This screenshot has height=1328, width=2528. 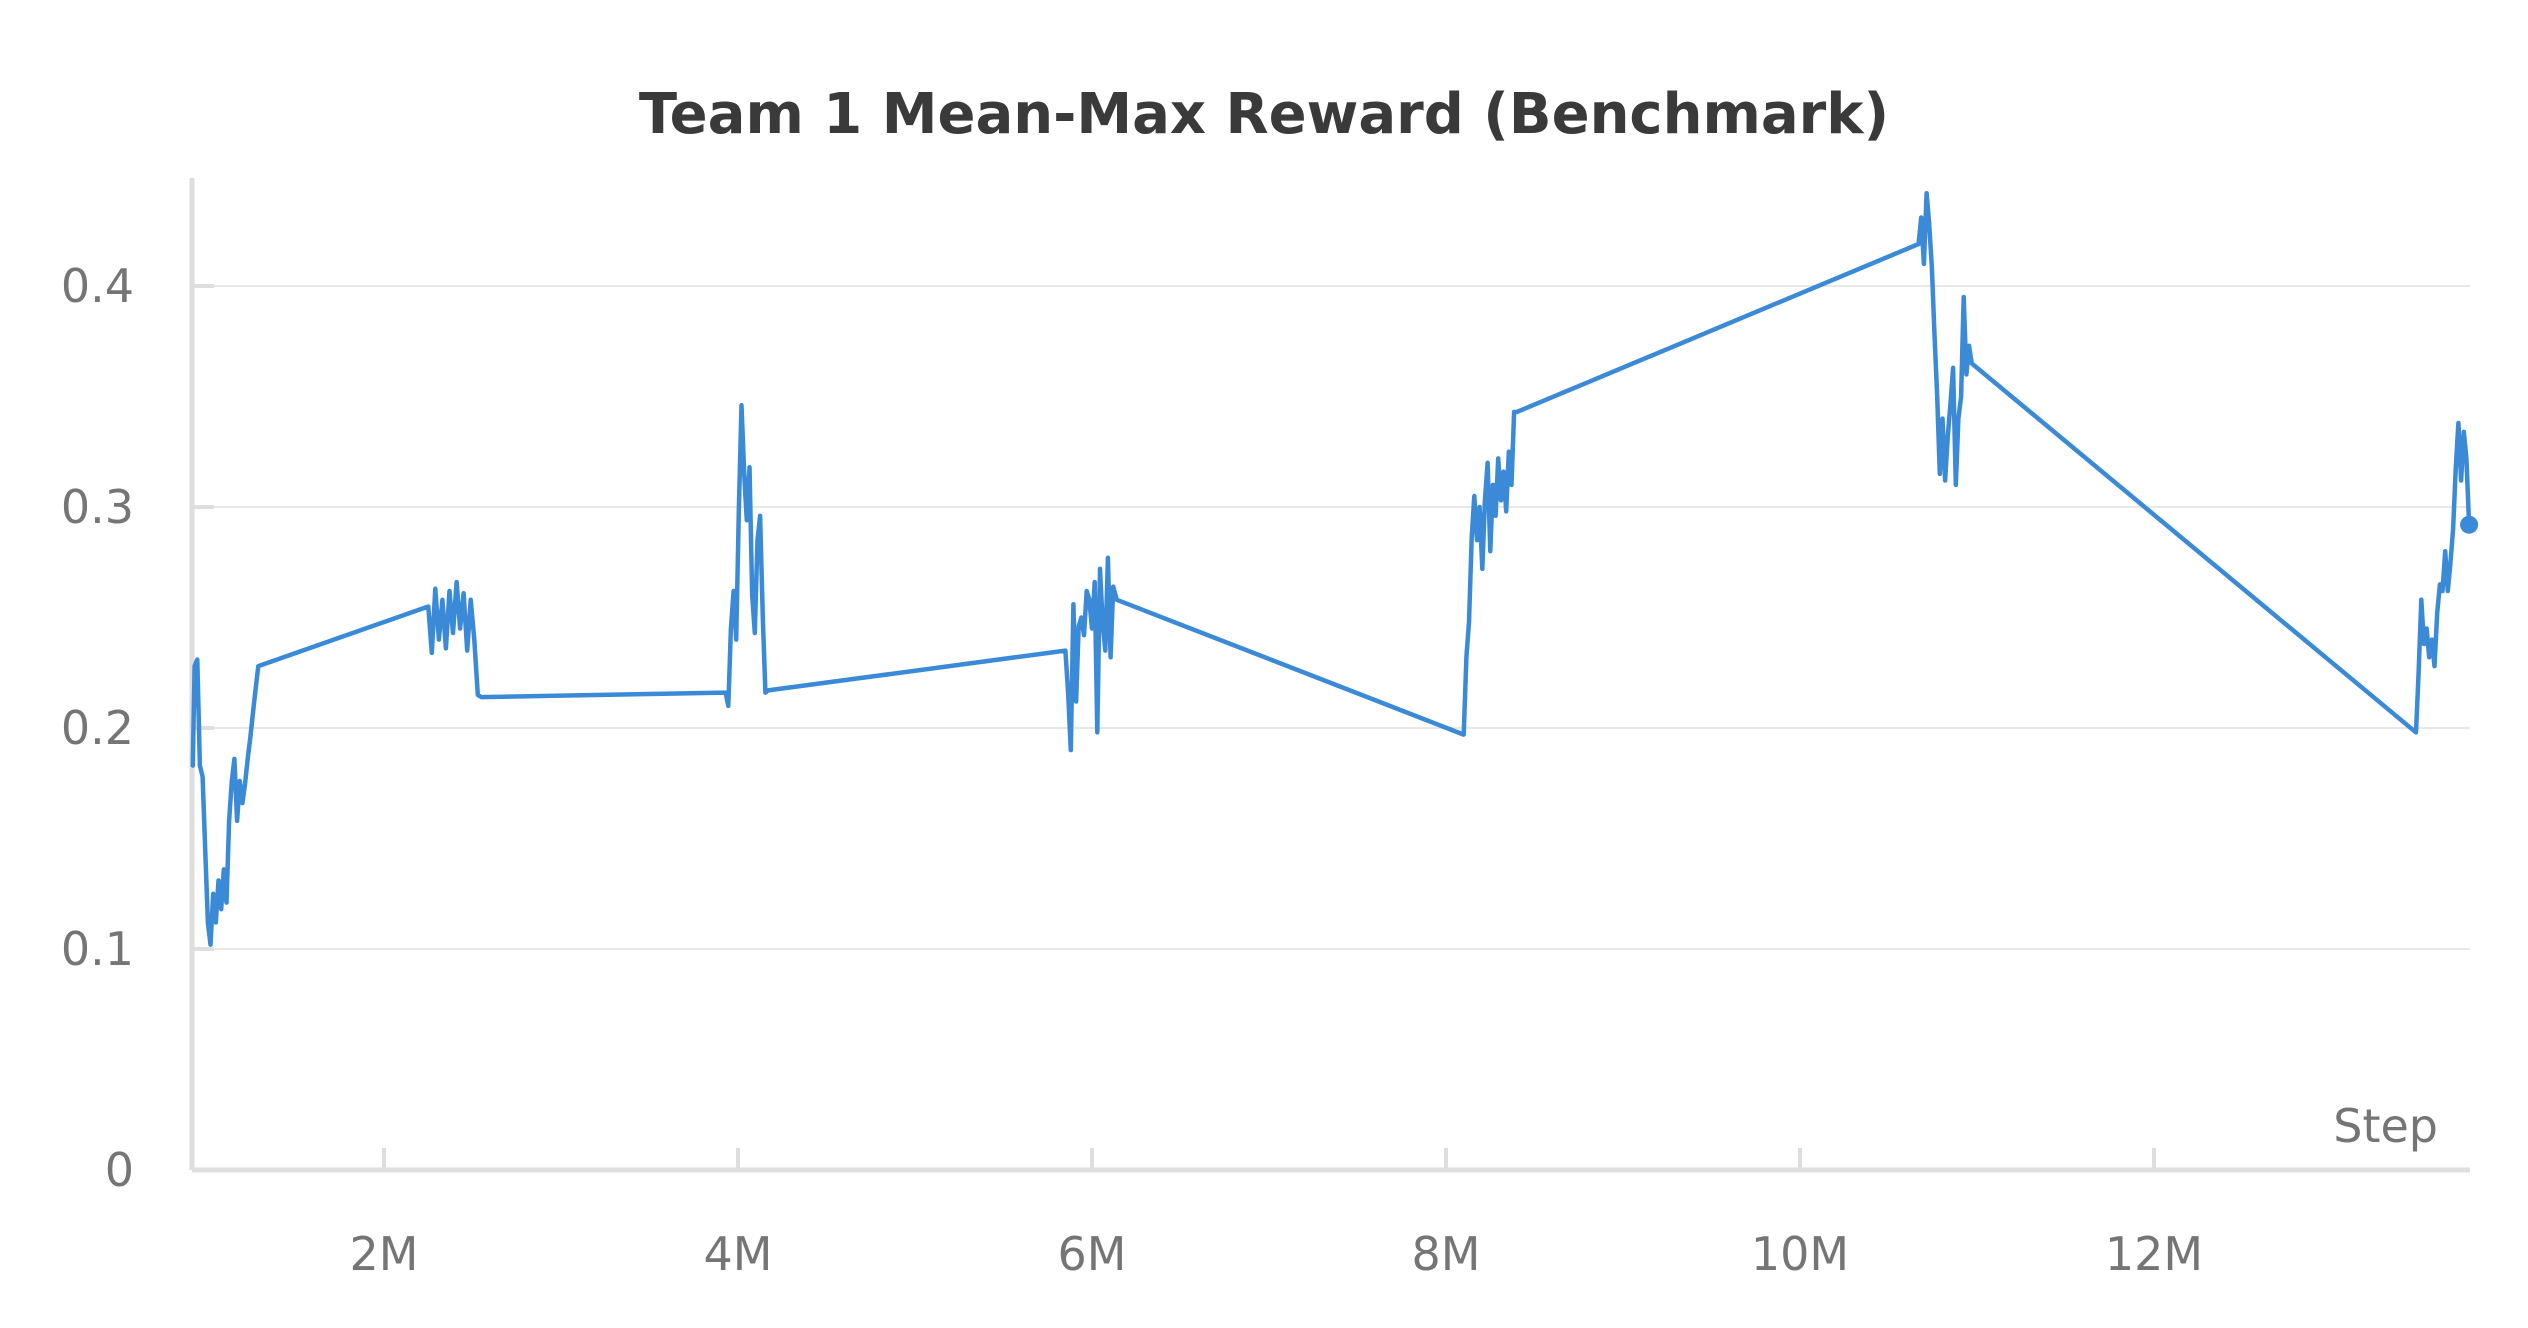 I want to click on y-tick-label: 0.1, so click(x=97, y=949).